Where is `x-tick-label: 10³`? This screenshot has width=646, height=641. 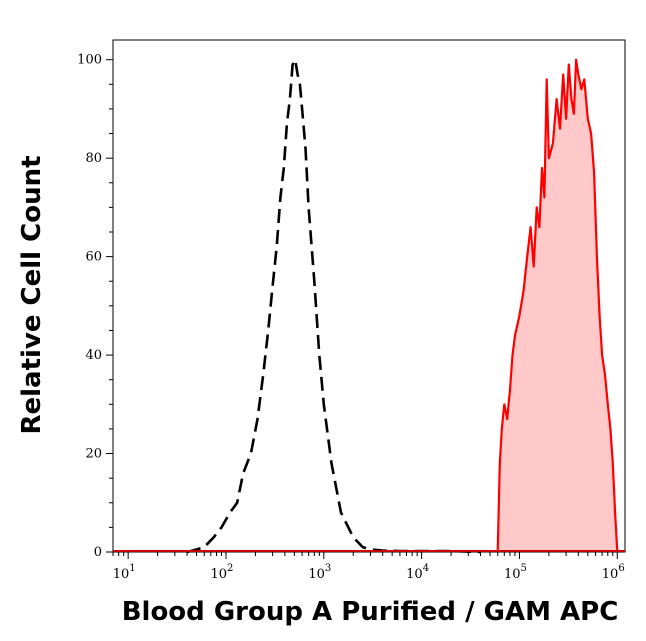
x-tick-label: 10³ is located at coordinates (319, 572).